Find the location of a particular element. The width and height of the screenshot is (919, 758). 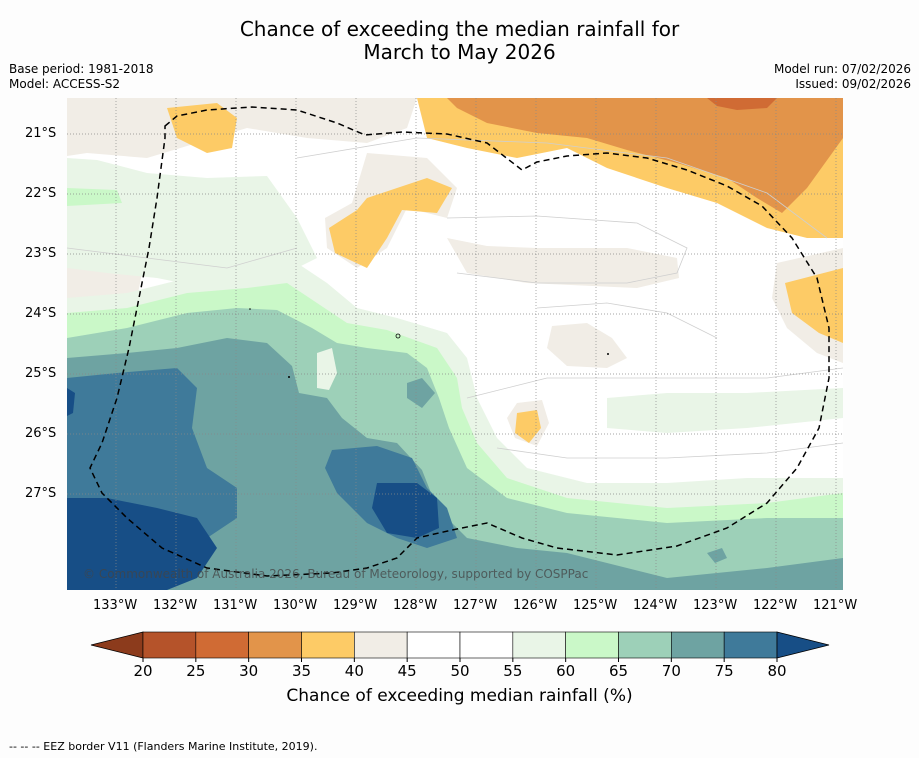

lat-label: 24°S is located at coordinates (41, 313).